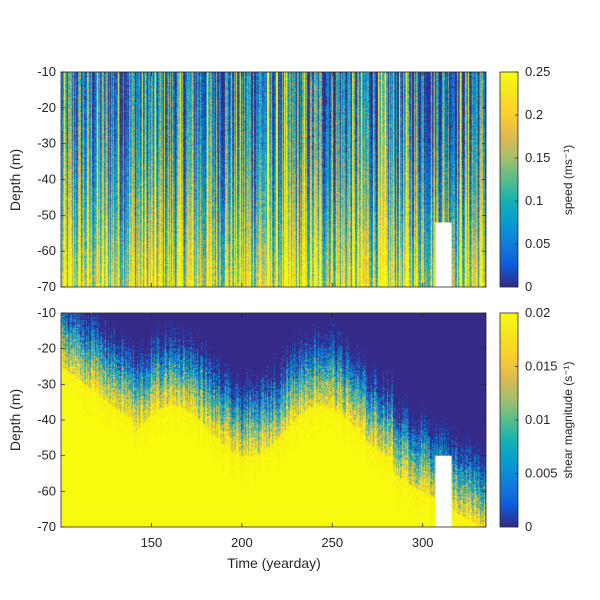  I want to click on speed-colorbar-ticks: 0 0.05 0.1 0.15 0.2 0.25, so click(532, 179).